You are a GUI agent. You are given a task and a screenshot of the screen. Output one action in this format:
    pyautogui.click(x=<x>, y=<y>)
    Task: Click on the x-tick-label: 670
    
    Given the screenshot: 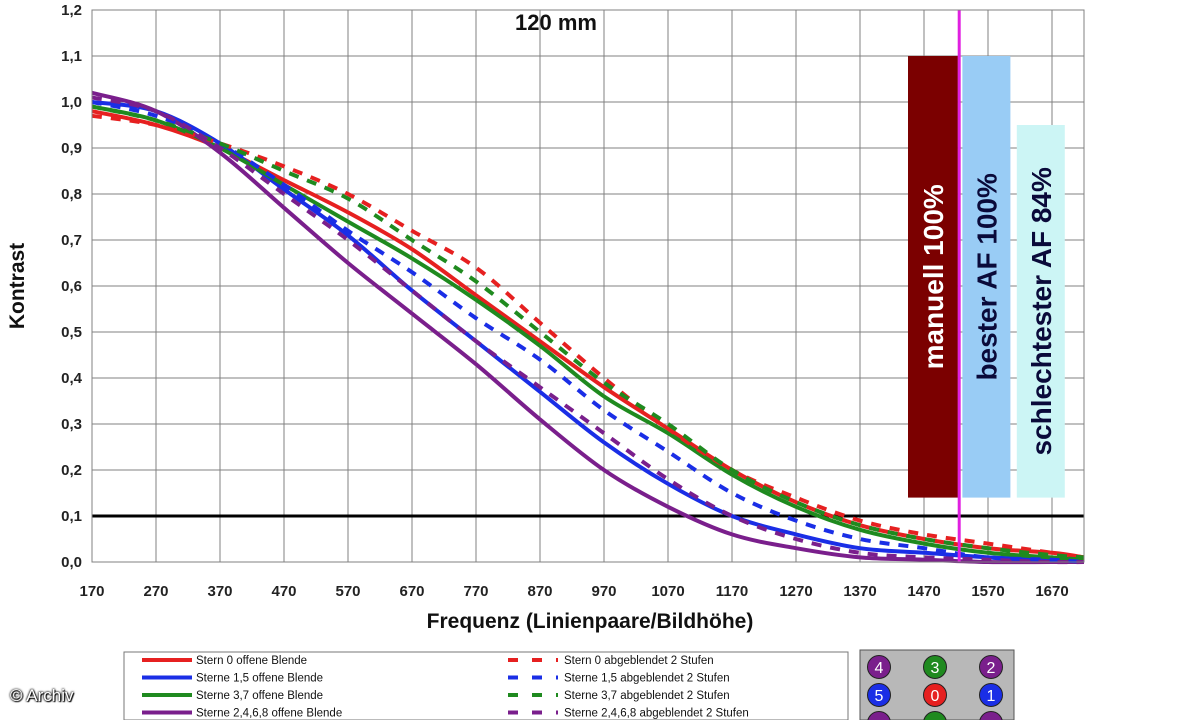 What is the action you would take?
    pyautogui.click(x=411, y=591)
    